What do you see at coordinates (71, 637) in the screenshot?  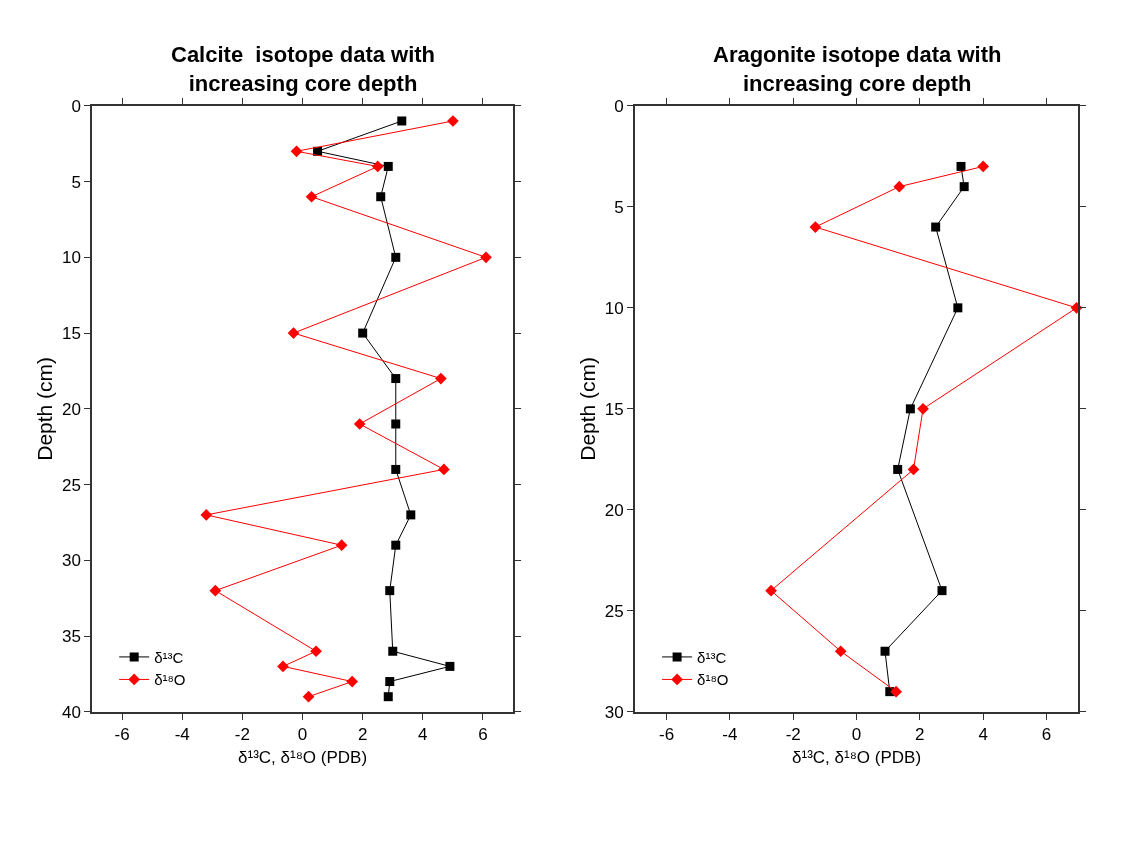 I see `y-tick-label: 35` at bounding box center [71, 637].